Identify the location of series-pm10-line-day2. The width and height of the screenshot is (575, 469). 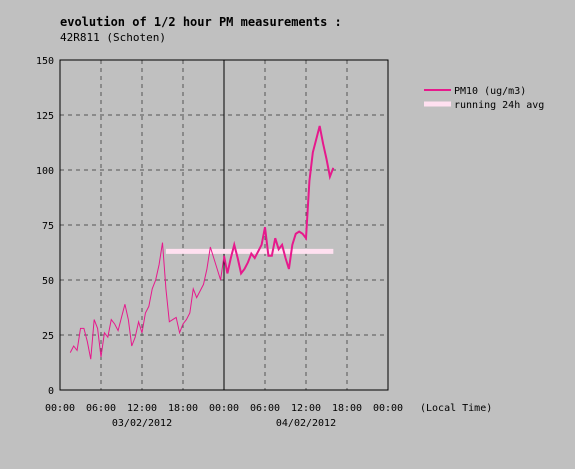
(279, 200).